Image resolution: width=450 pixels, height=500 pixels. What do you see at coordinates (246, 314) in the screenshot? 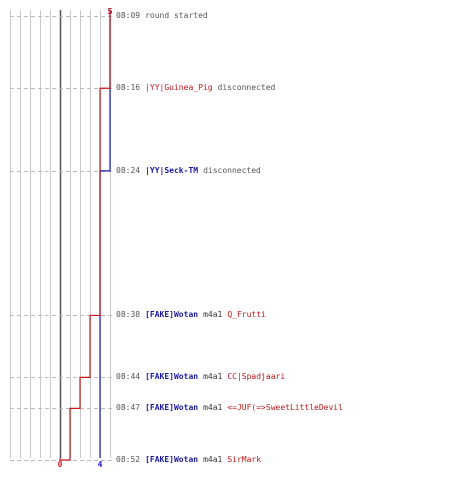
I see `event-player-red: Q_Frutti` at bounding box center [246, 314].